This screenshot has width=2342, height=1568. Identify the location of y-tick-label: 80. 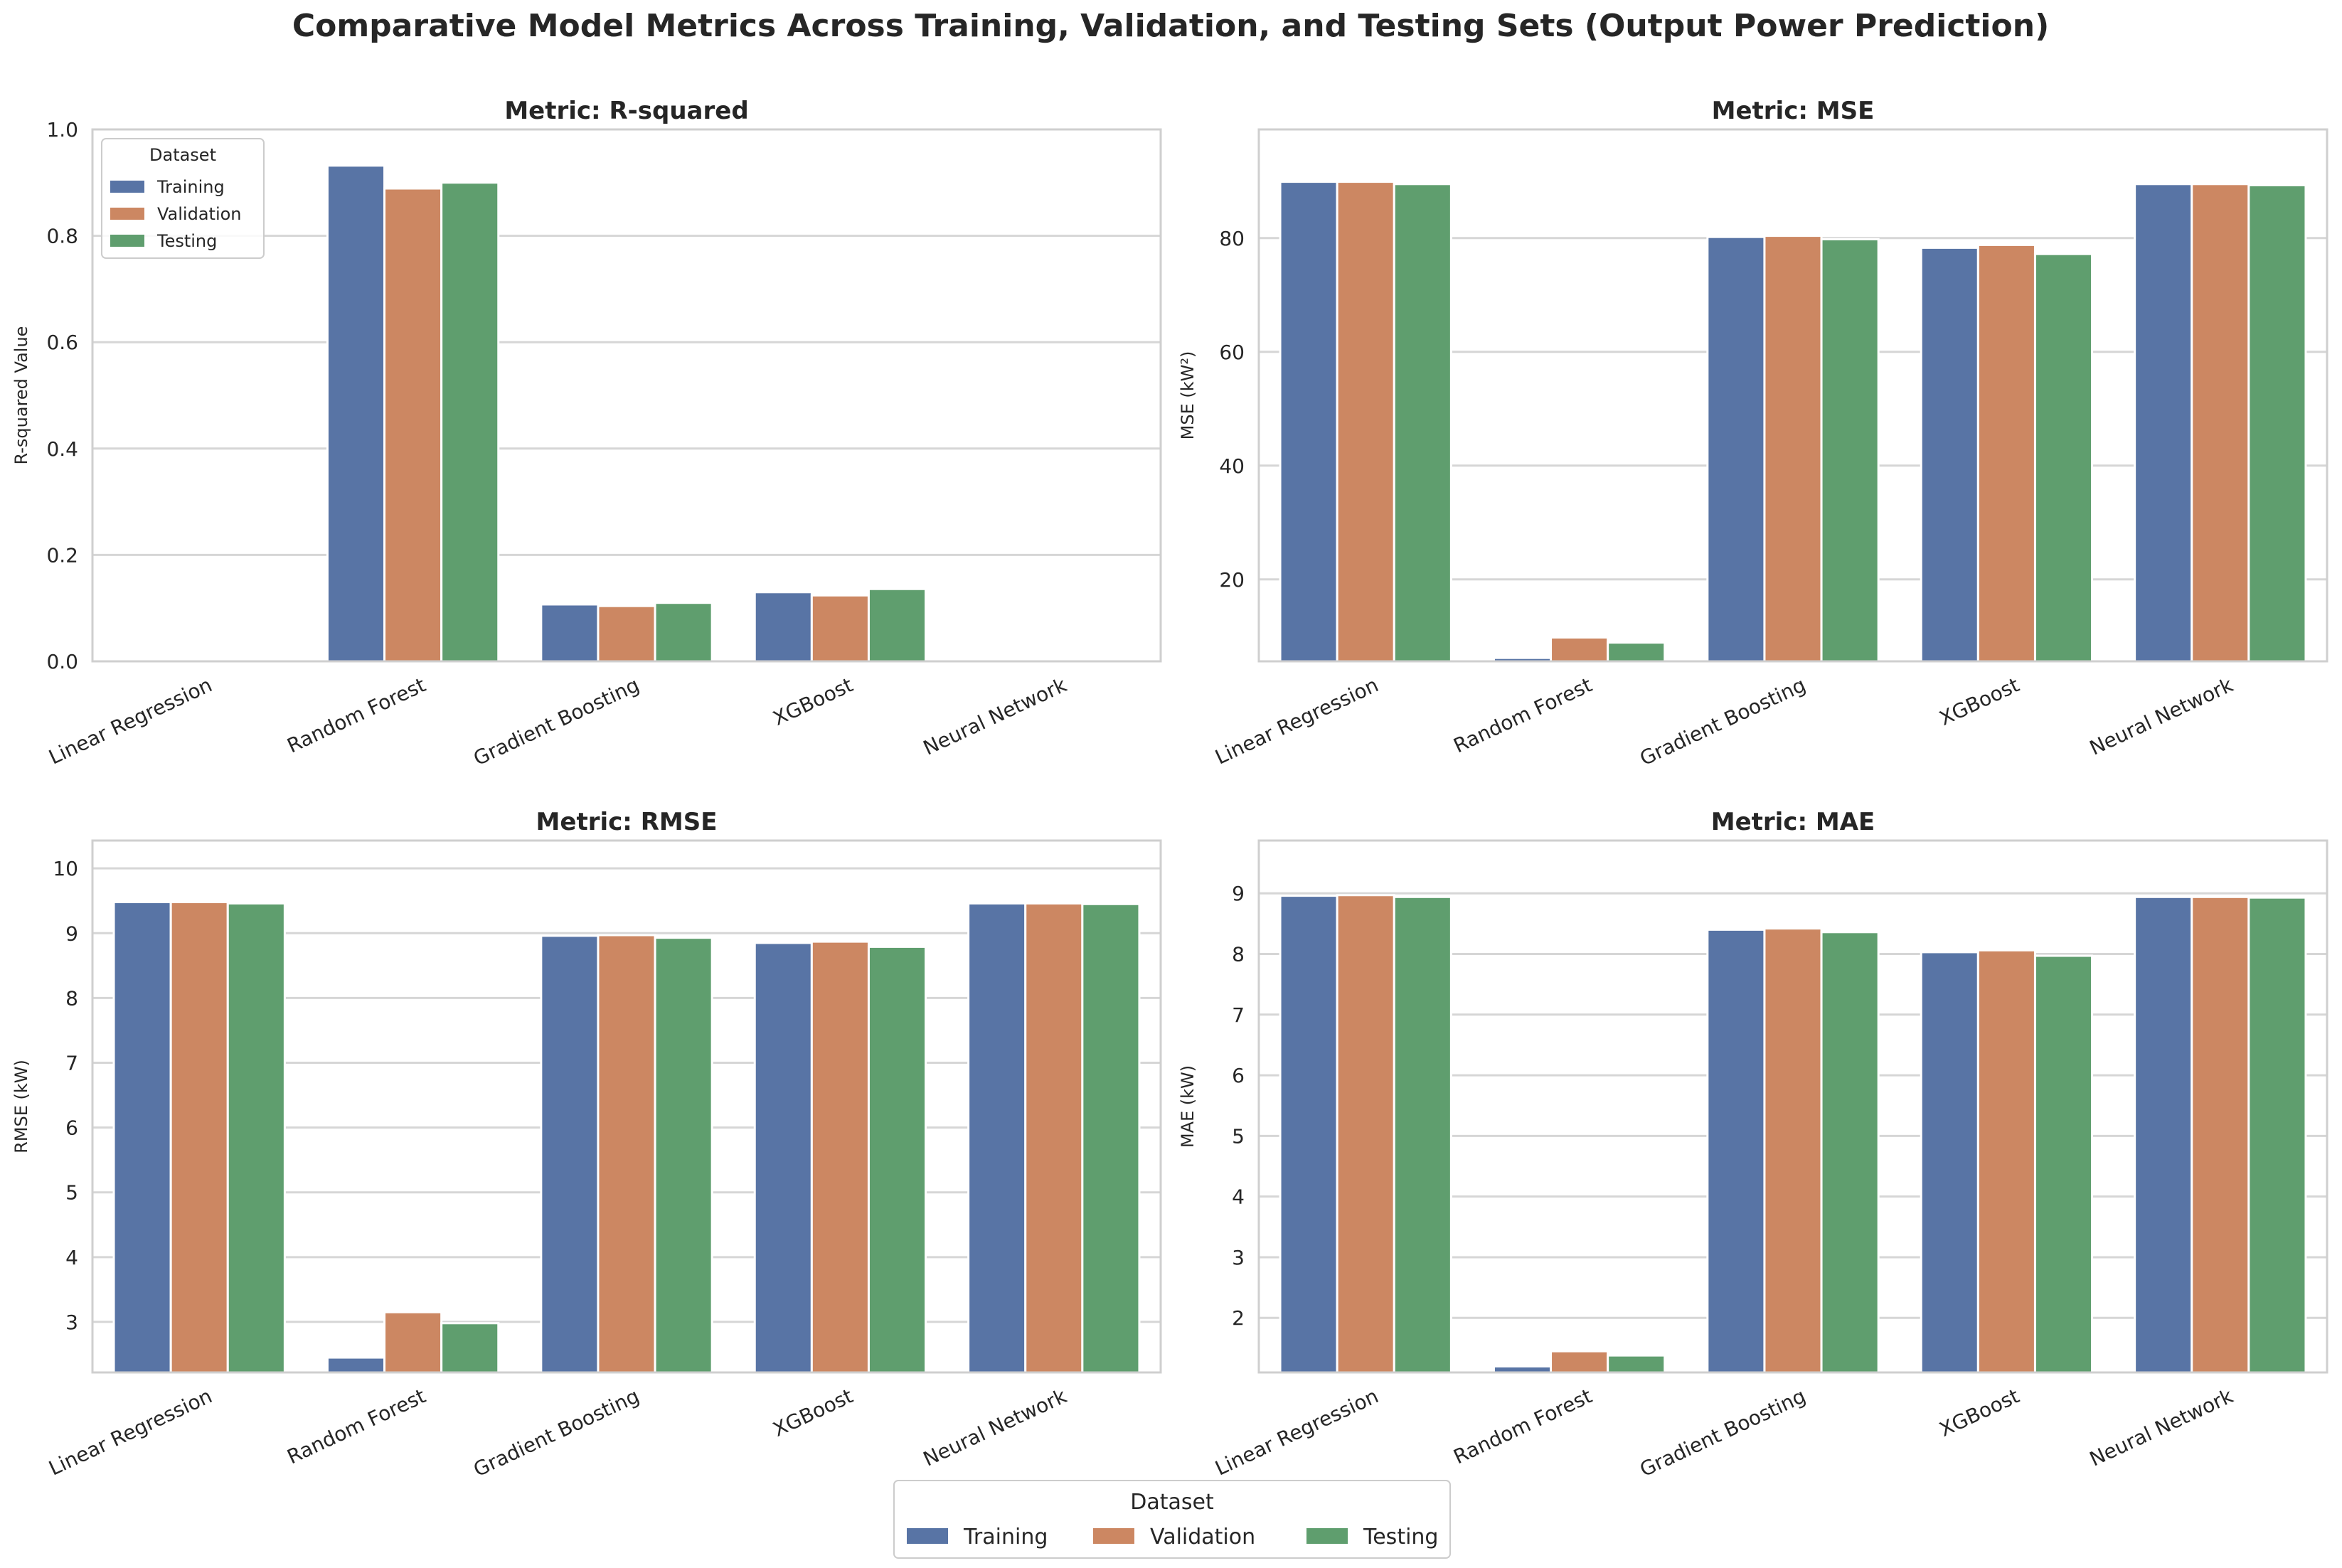
(1232, 238).